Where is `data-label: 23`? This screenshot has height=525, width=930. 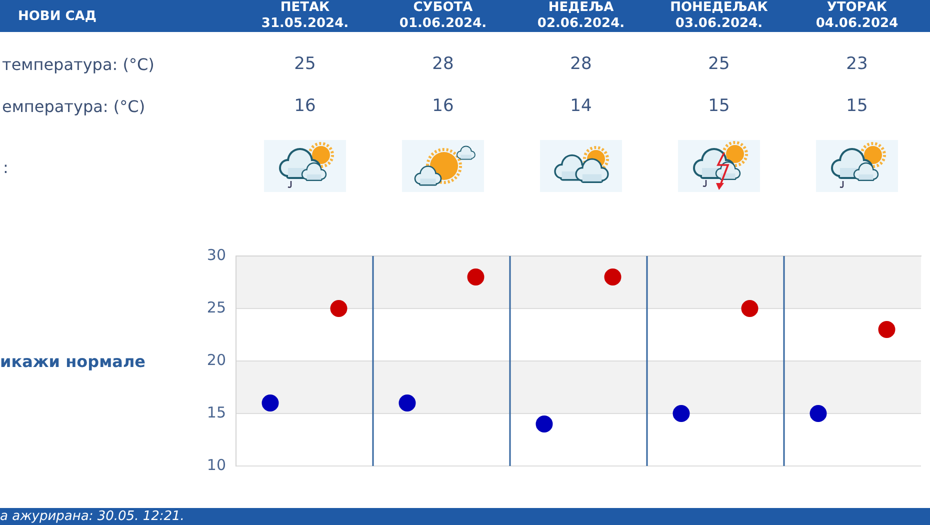
data-label: 23 is located at coordinates (857, 64).